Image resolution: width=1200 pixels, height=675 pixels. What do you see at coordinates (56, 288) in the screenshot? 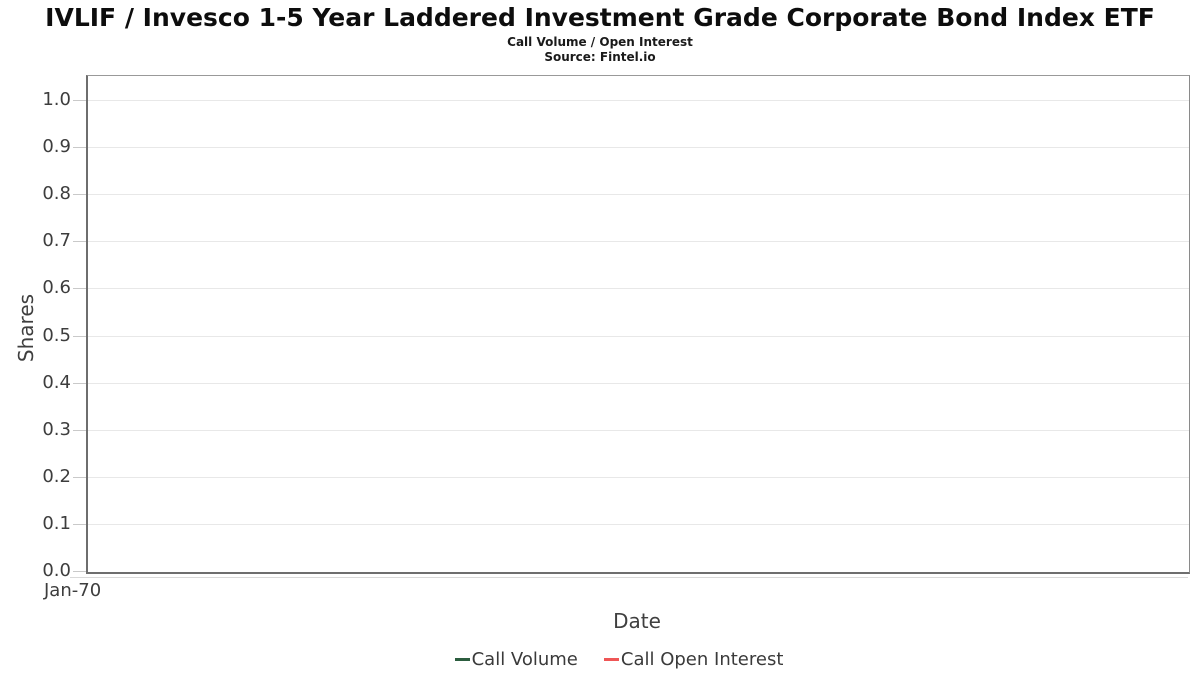
I see `y-tick-label: 0.6` at bounding box center [56, 288].